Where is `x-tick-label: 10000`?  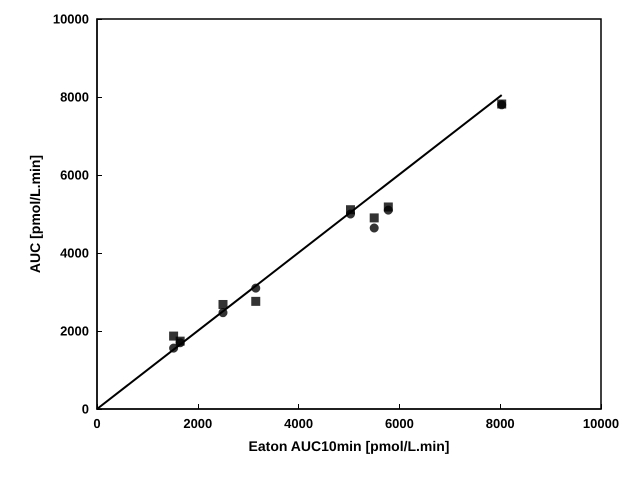
x-tick-label: 10000 is located at coordinates (601, 423).